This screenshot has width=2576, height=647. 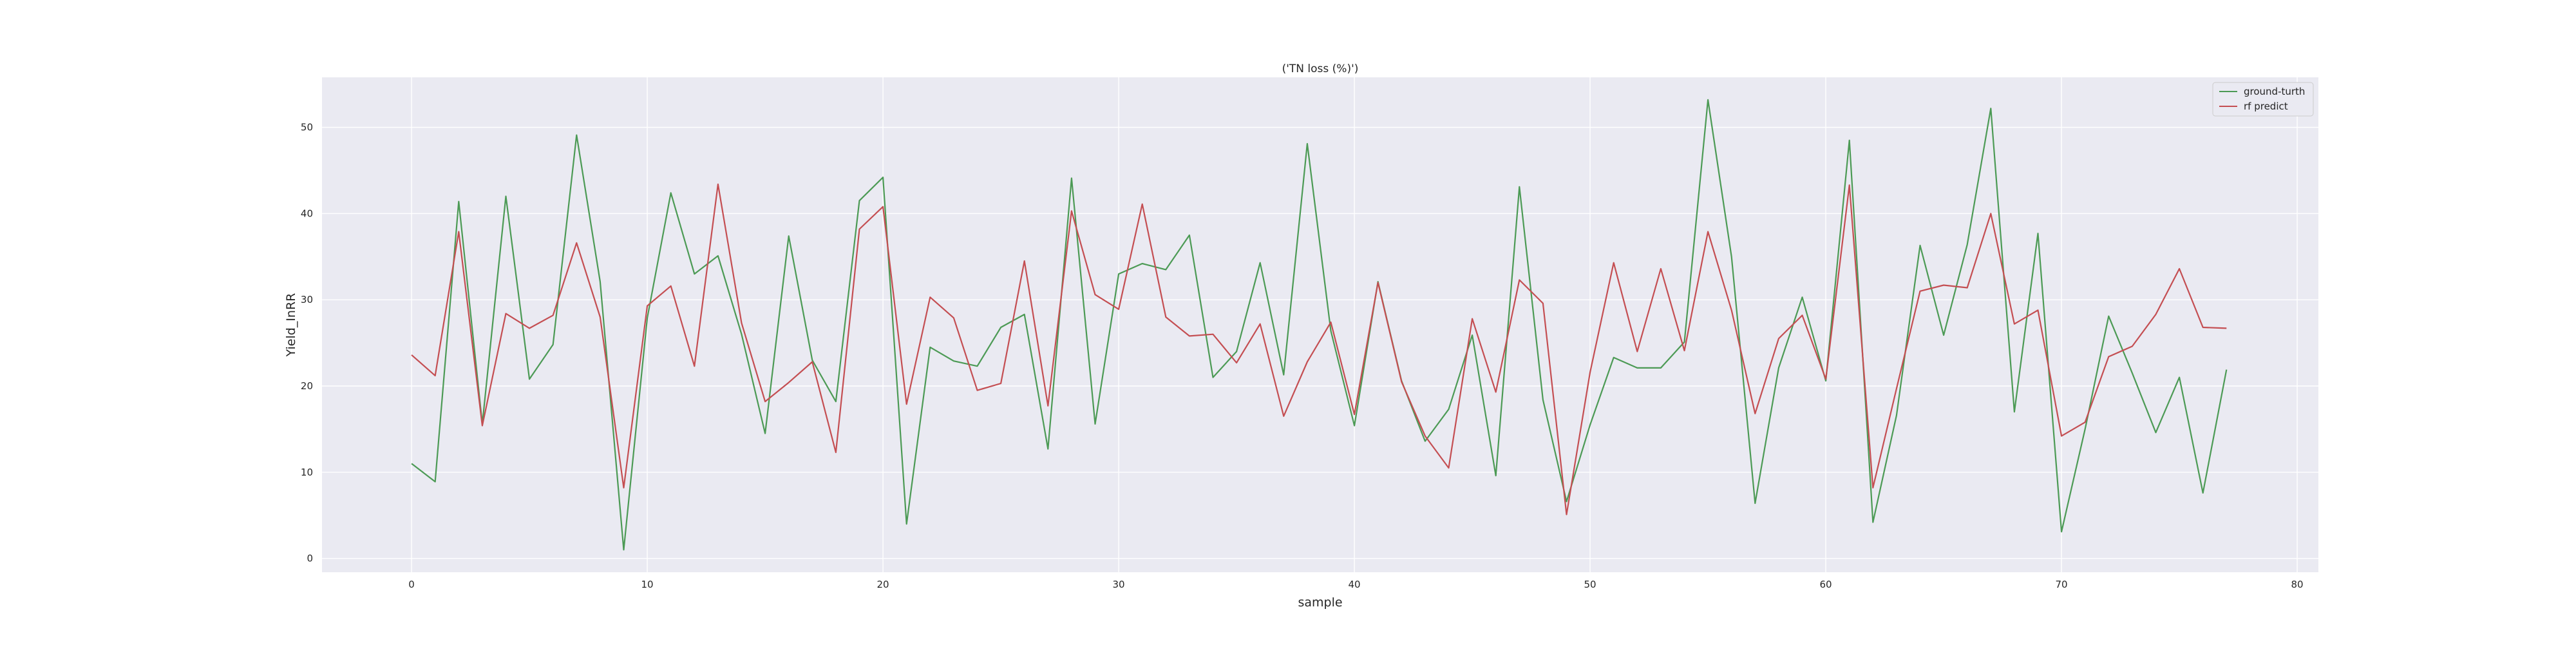 I want to click on legend: ground-turth rf predict, so click(x=2263, y=99).